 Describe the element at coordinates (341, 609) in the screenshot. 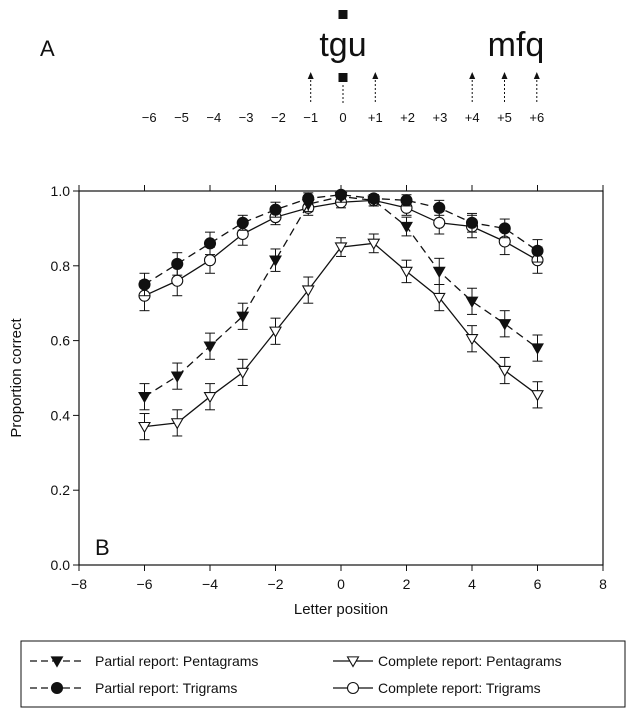

I see `x-axis-label: Letter position` at that location.